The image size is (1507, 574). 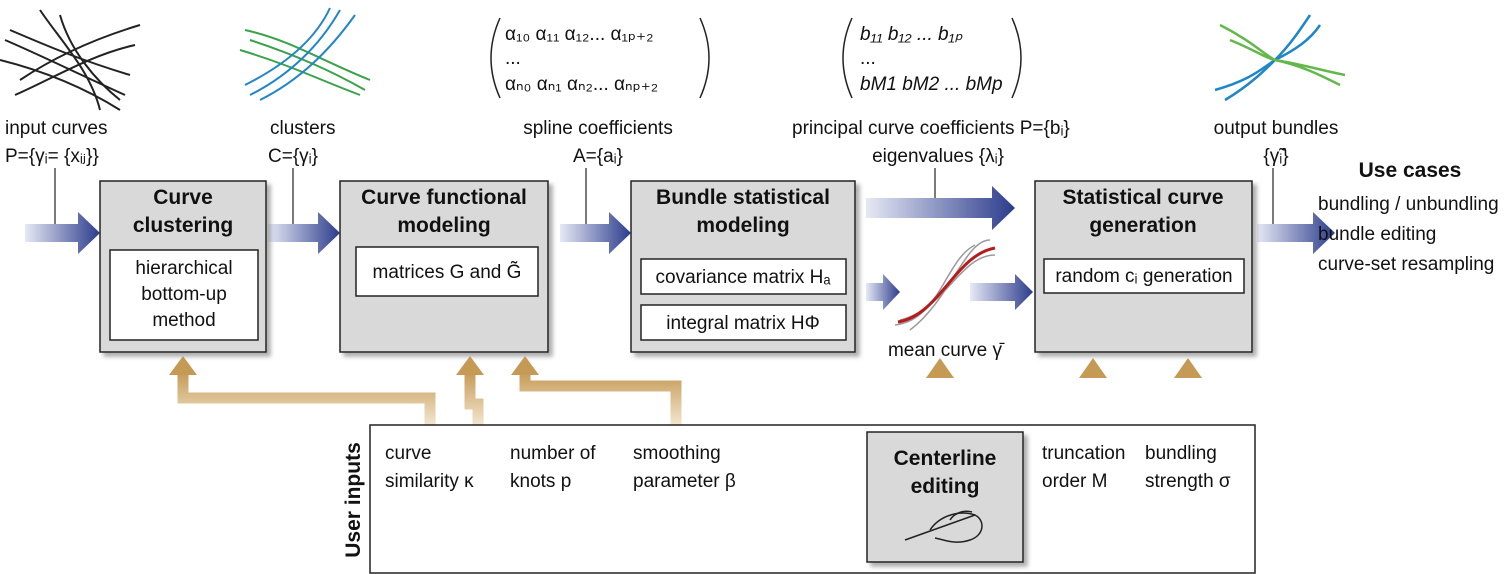 I want to click on flow-symbol: C={γᵢ}, so click(x=293, y=156).